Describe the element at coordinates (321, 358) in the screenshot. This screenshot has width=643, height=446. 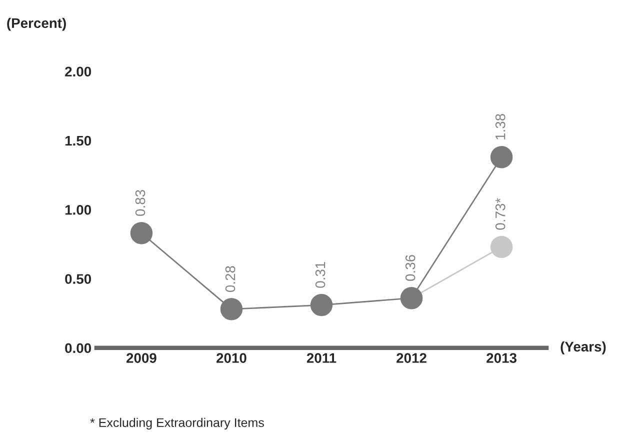
I see `x-tick-label: 2011` at that location.